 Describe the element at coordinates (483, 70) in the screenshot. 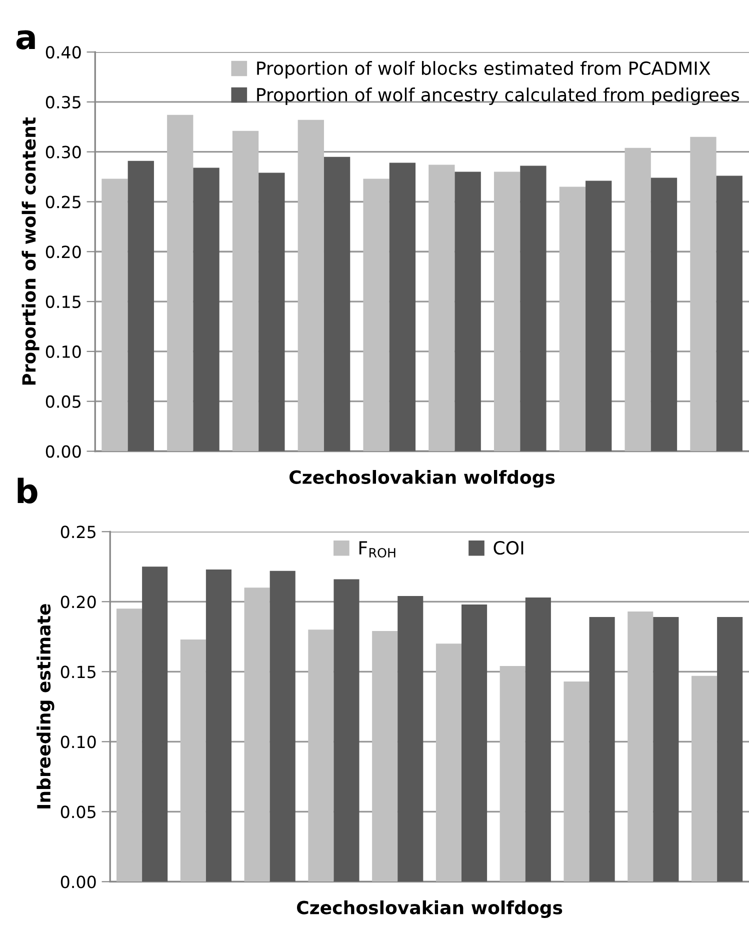

I see `legend-label: Proportion of wolf blocks estimated from PCADMIX` at that location.